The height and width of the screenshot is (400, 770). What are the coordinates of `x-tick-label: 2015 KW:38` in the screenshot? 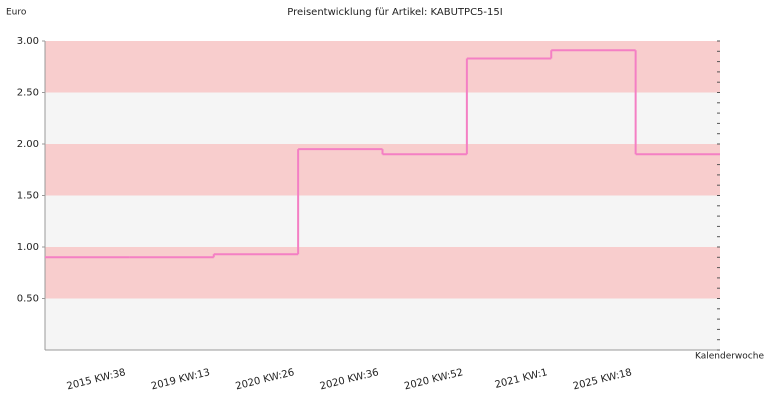 It's located at (96, 379).